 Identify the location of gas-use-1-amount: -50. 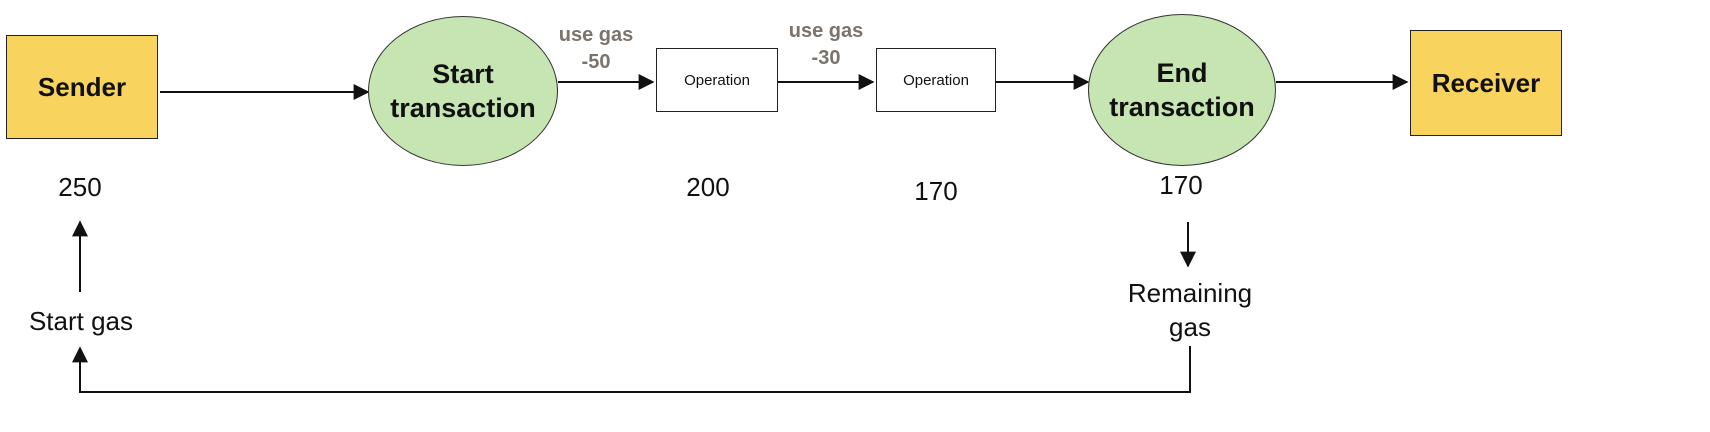
(596, 62).